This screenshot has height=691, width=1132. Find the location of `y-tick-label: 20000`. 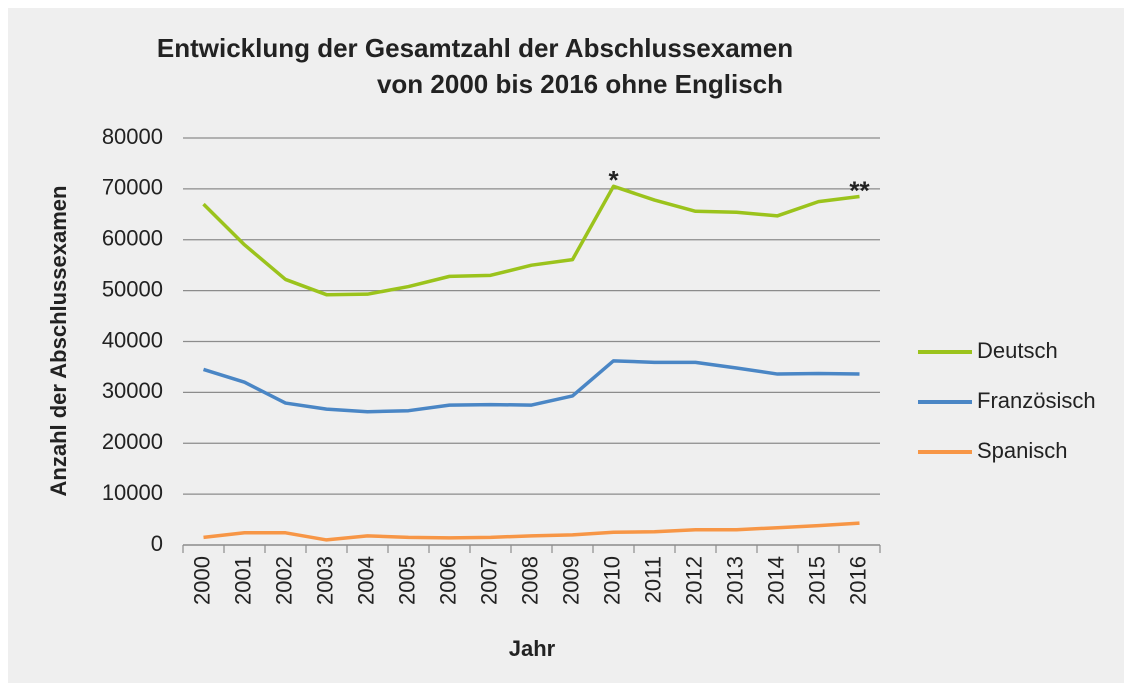

y-tick-label: 20000 is located at coordinates (132, 441).